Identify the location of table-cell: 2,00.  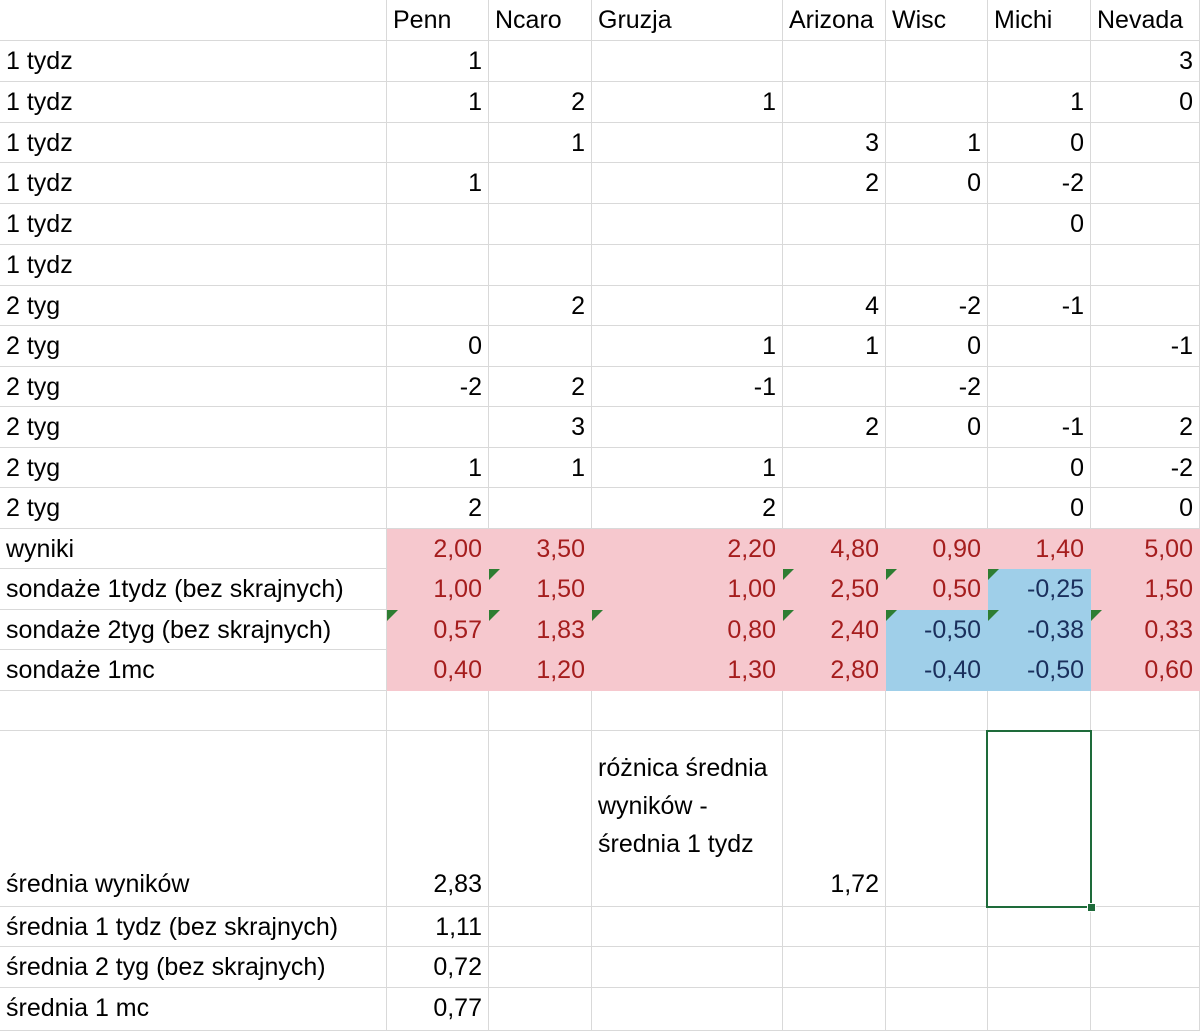
(438, 549).